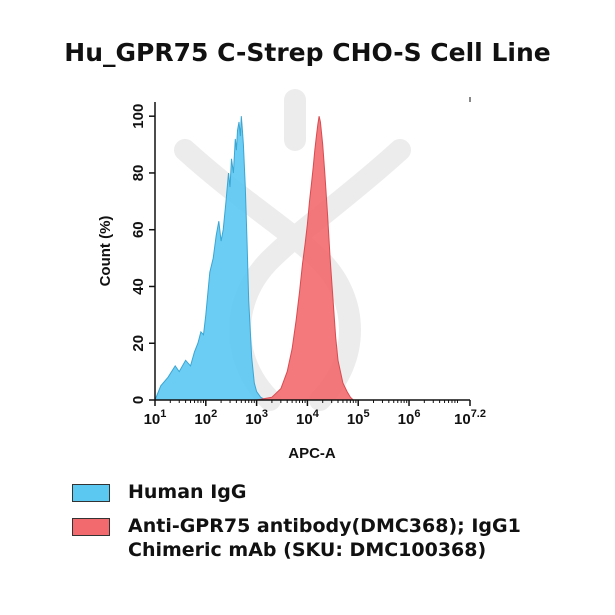 The height and width of the screenshot is (615, 615). I want to click on x-tick-label: 10², so click(205, 418).